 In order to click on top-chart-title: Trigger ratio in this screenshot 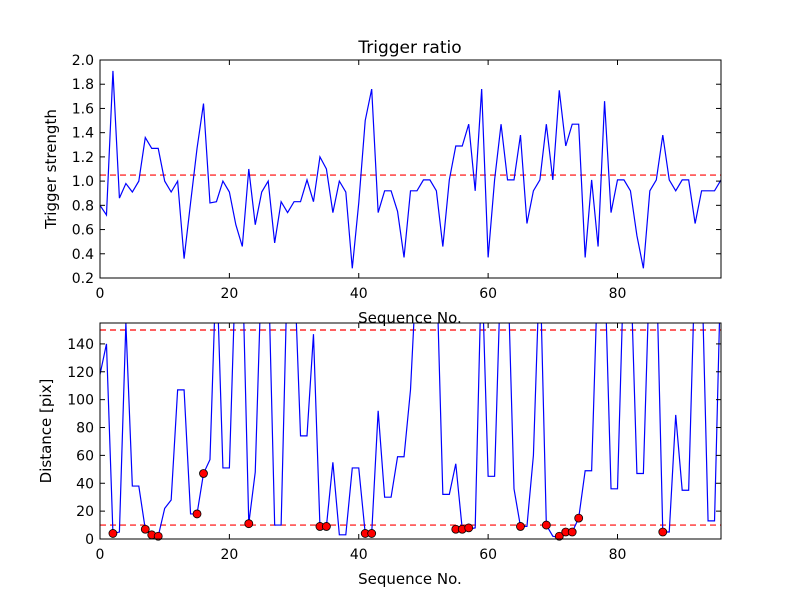, I will do `click(409, 48)`.